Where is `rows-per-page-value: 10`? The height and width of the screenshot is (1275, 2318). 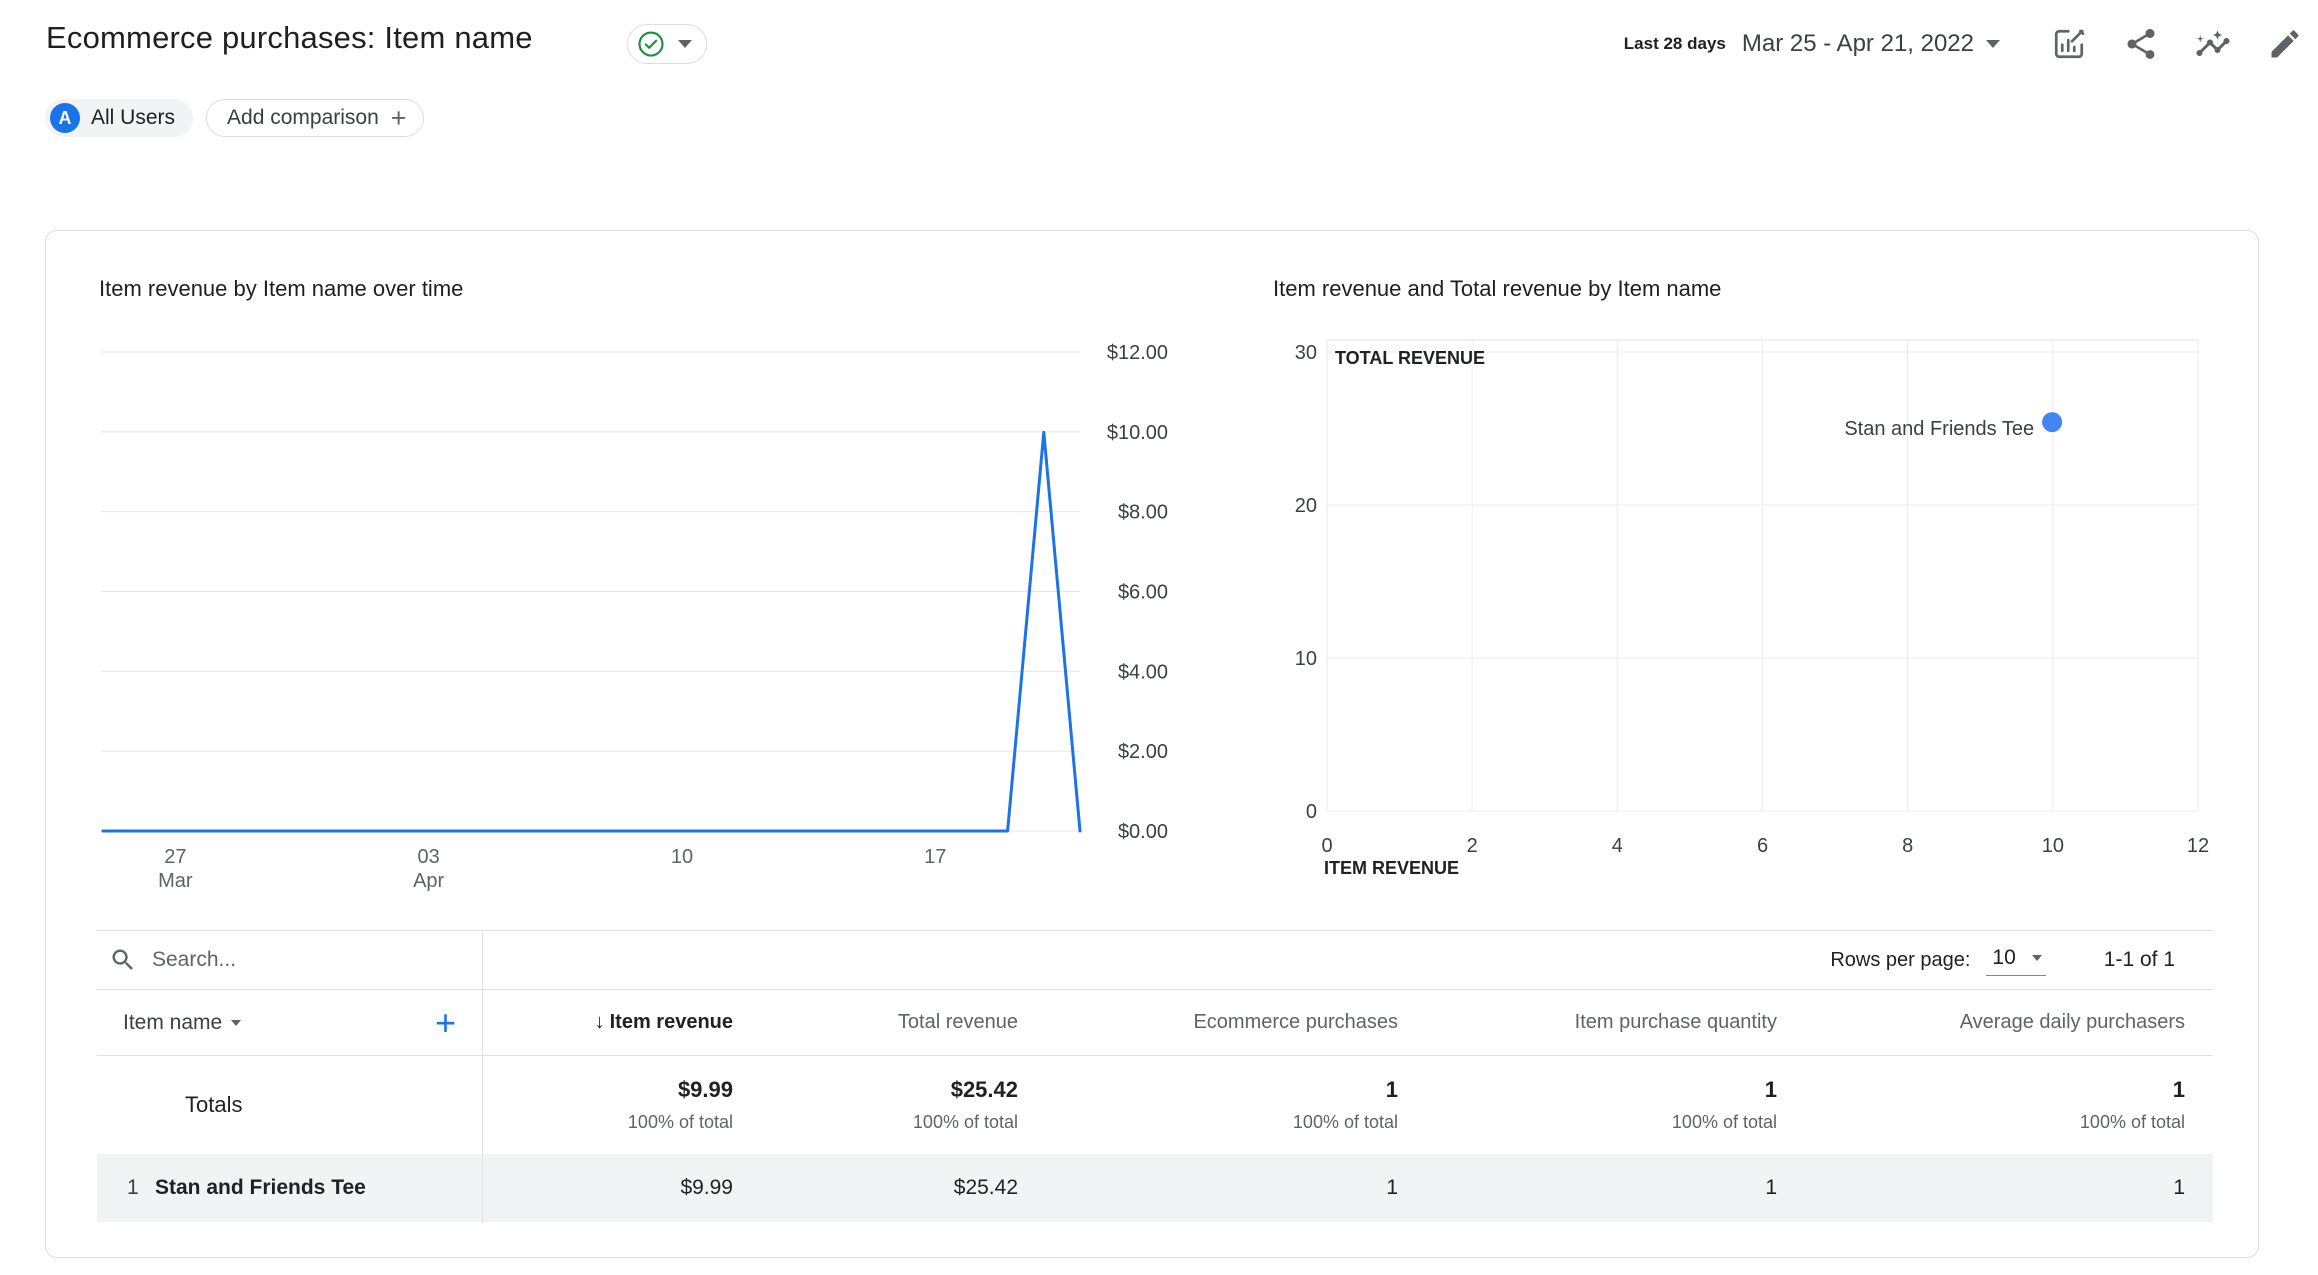
rows-per-page-value: 10 is located at coordinates (2004, 957).